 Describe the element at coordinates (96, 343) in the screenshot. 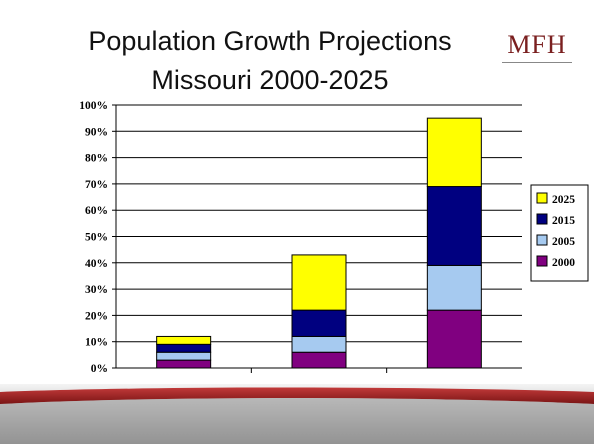

I see `y-tick-label: 10%` at that location.